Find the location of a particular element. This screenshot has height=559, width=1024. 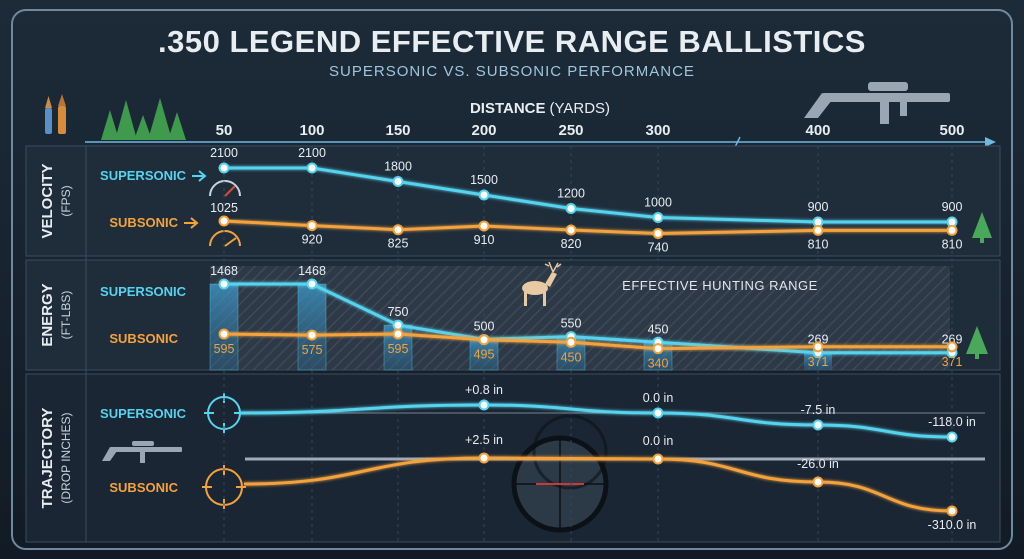

data-label: 595 is located at coordinates (224, 349).